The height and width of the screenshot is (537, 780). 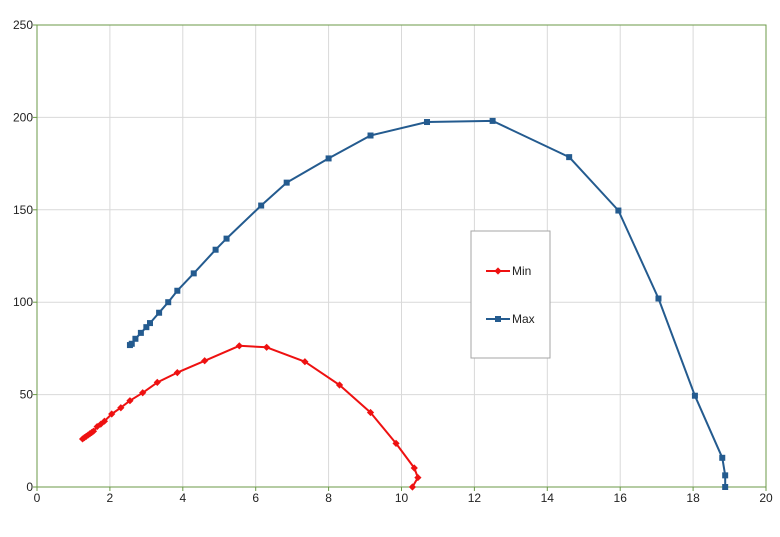 I want to click on x-tick-label: 0, so click(x=37, y=498).